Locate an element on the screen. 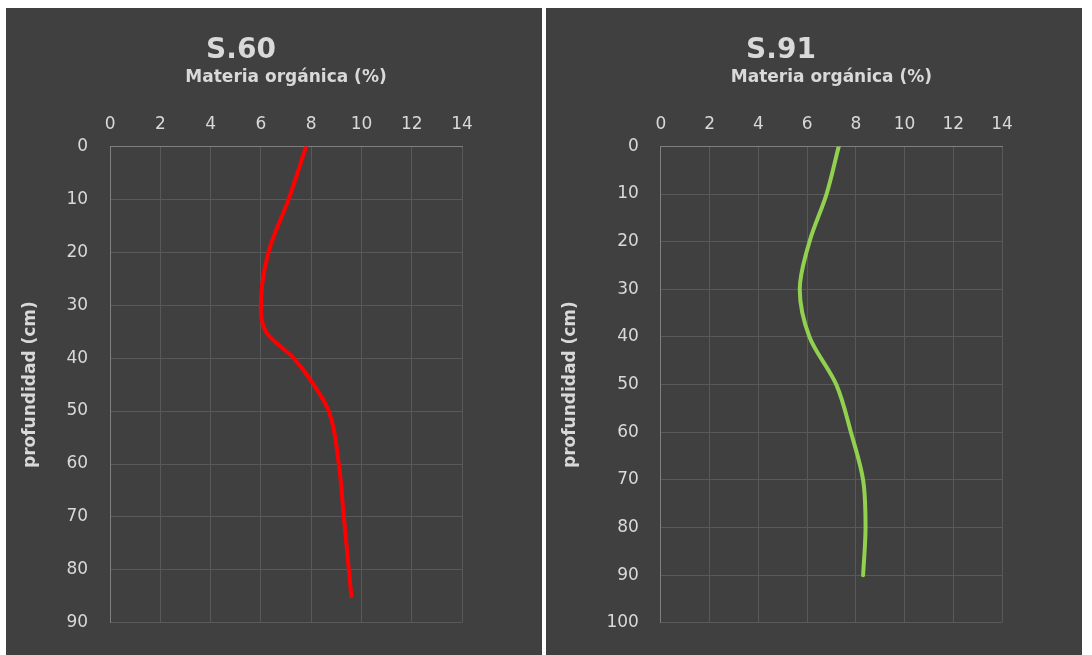 Image resolution: width=1092 pixels, height=655 pixels. y-tick-label: 100 is located at coordinates (622, 621).